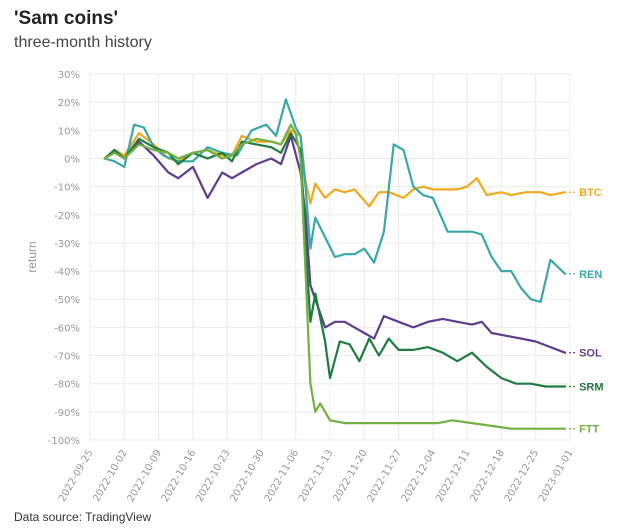  Describe the element at coordinates (67, 357) in the screenshot. I see `y-tick-label: -70%` at that location.